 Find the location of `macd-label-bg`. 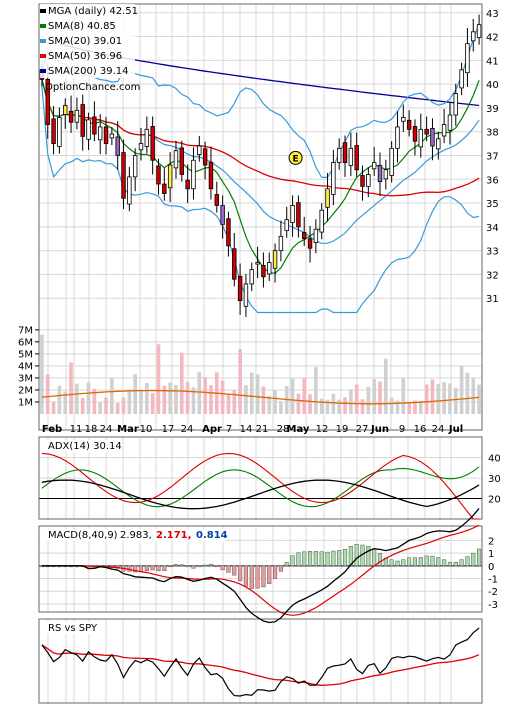

macd-label-bg is located at coordinates (132, 535).